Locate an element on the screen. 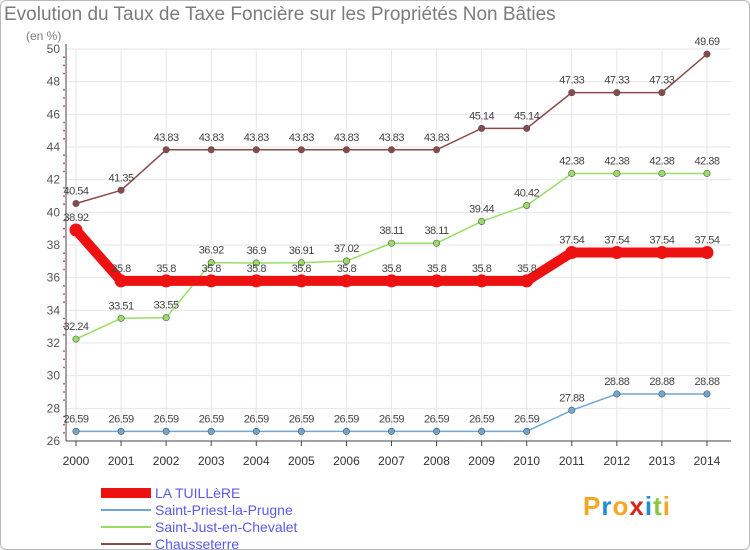 The width and height of the screenshot is (750, 550). data-label-saint-priest-la-prugne-2002: 26.59 is located at coordinates (166, 419).